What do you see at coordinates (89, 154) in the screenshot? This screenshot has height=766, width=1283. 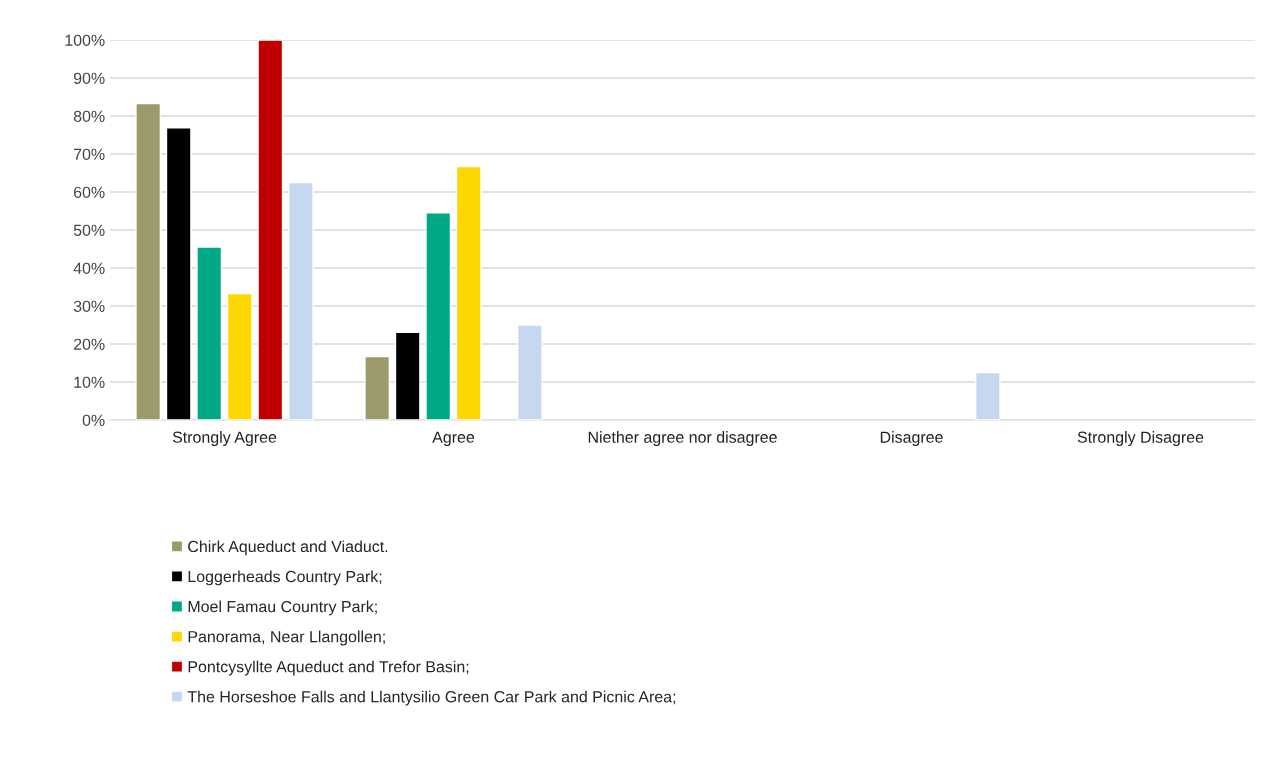 I see `y-tick-label: 70%` at bounding box center [89, 154].